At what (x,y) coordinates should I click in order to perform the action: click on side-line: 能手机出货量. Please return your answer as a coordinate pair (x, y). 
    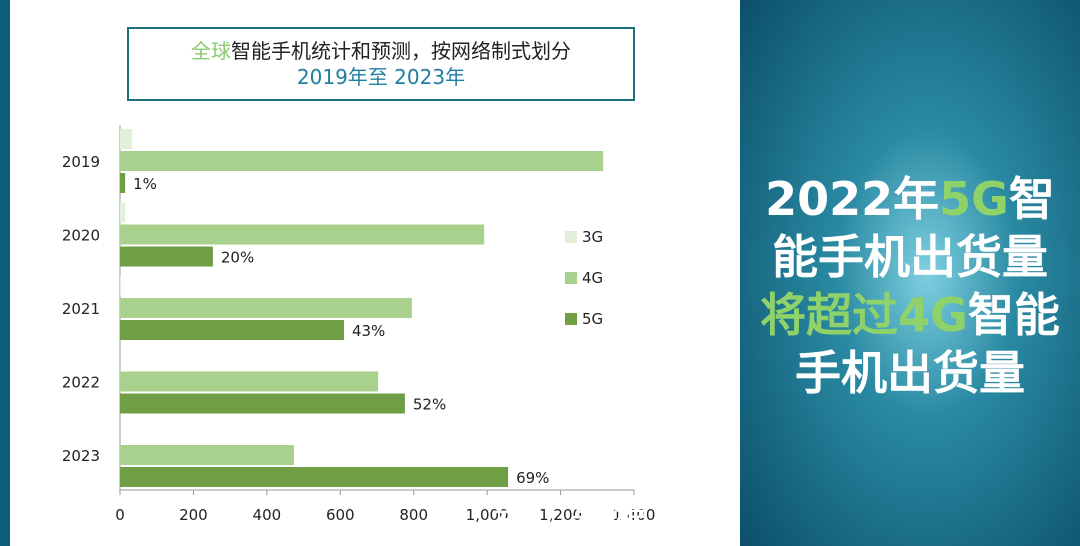
    Looking at the image, I should click on (910, 257).